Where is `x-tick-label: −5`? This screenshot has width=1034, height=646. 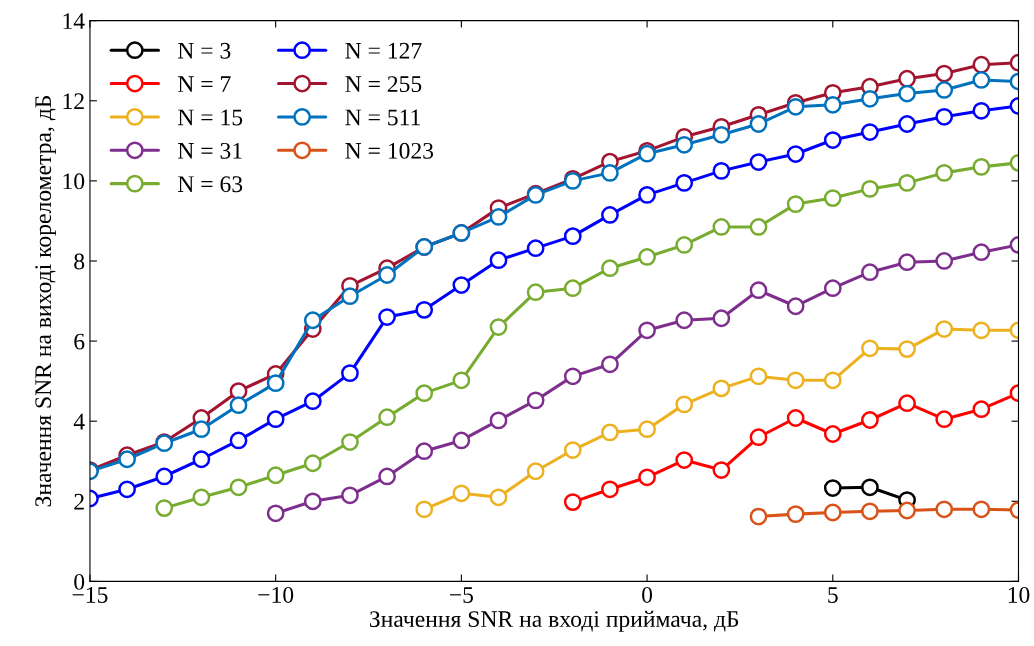 x-tick-label: −5 is located at coordinates (461, 595).